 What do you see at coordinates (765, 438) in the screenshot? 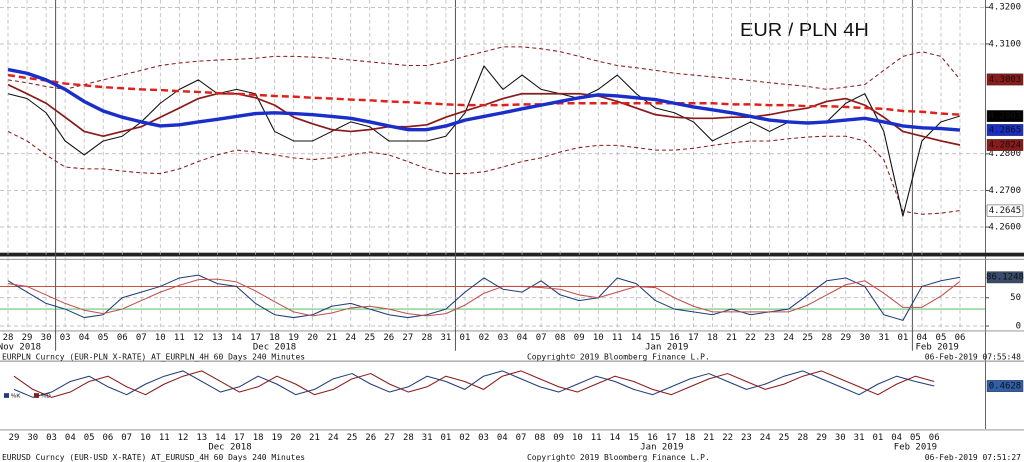
I see `x-tick-label: 24` at bounding box center [765, 438].